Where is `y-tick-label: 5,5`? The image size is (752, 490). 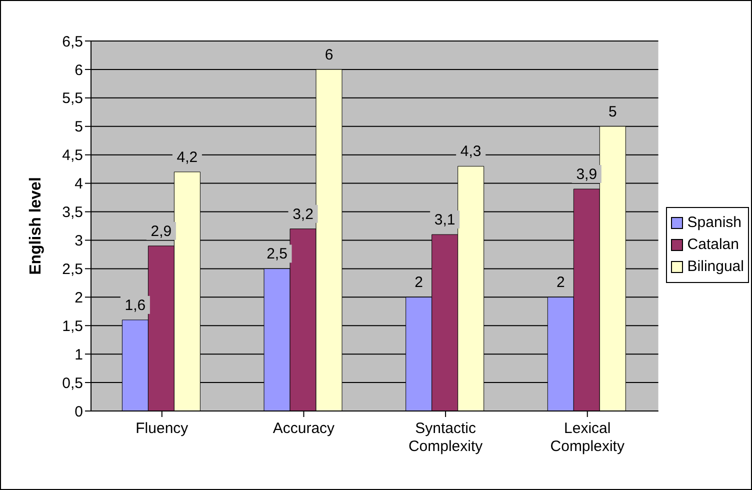
y-tick-label: 5,5 is located at coordinates (72, 99).